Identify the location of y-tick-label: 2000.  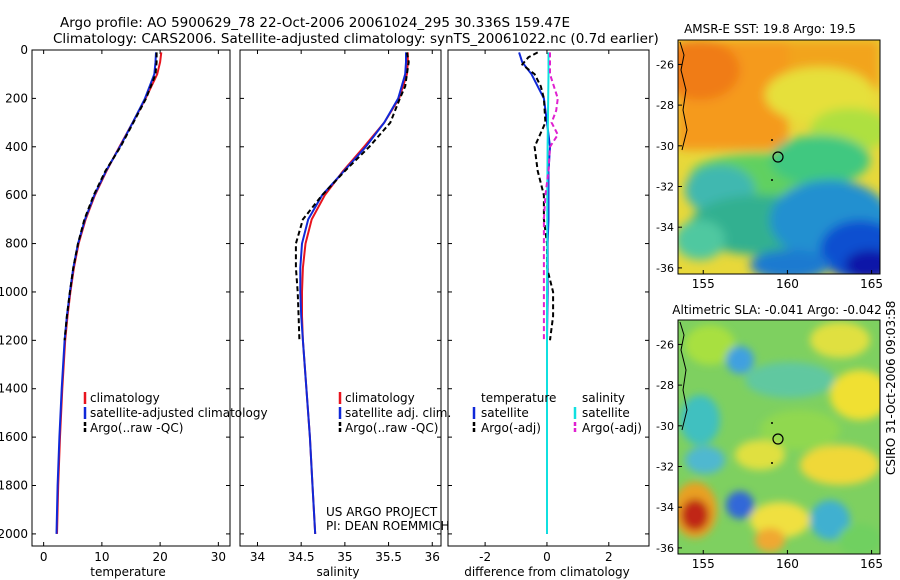
(14, 534).